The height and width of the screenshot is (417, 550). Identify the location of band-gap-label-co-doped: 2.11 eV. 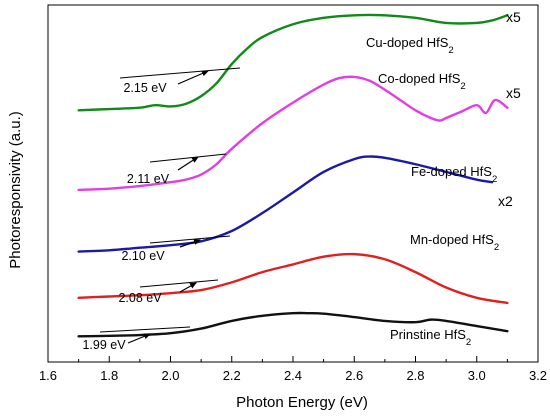
(148, 179).